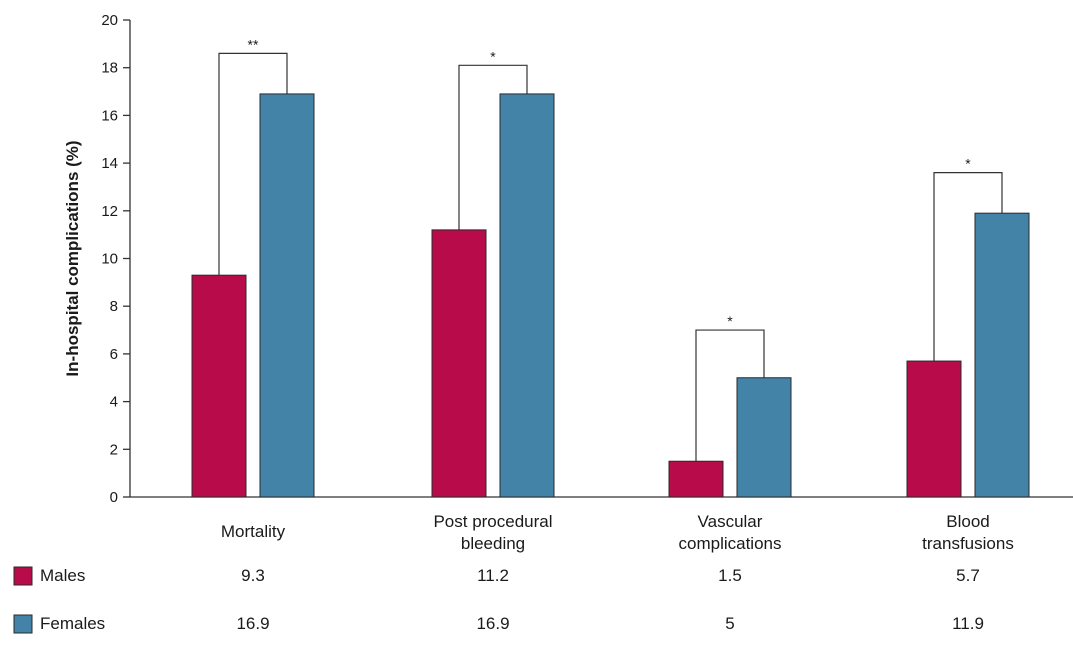  Describe the element at coordinates (492, 521) in the screenshot. I see `category-label: Post procedural` at that location.